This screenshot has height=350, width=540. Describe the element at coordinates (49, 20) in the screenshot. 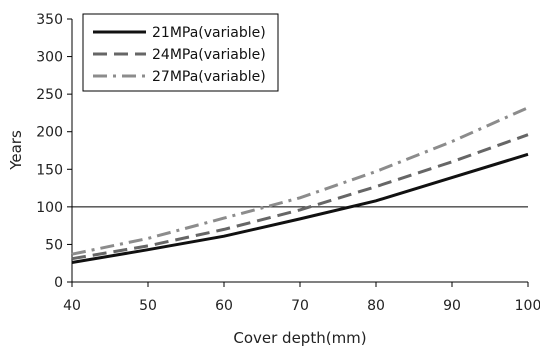

I see `y-tick-label: 350` at that location.